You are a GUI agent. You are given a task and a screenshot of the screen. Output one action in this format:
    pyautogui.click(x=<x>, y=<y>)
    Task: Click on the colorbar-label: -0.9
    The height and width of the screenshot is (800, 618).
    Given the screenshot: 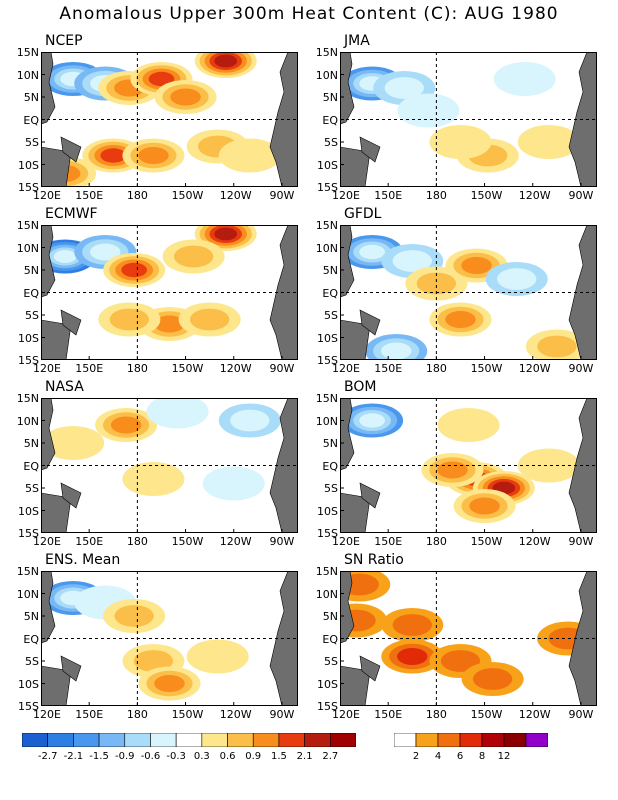 What is the action you would take?
    pyautogui.click(x=125, y=756)
    